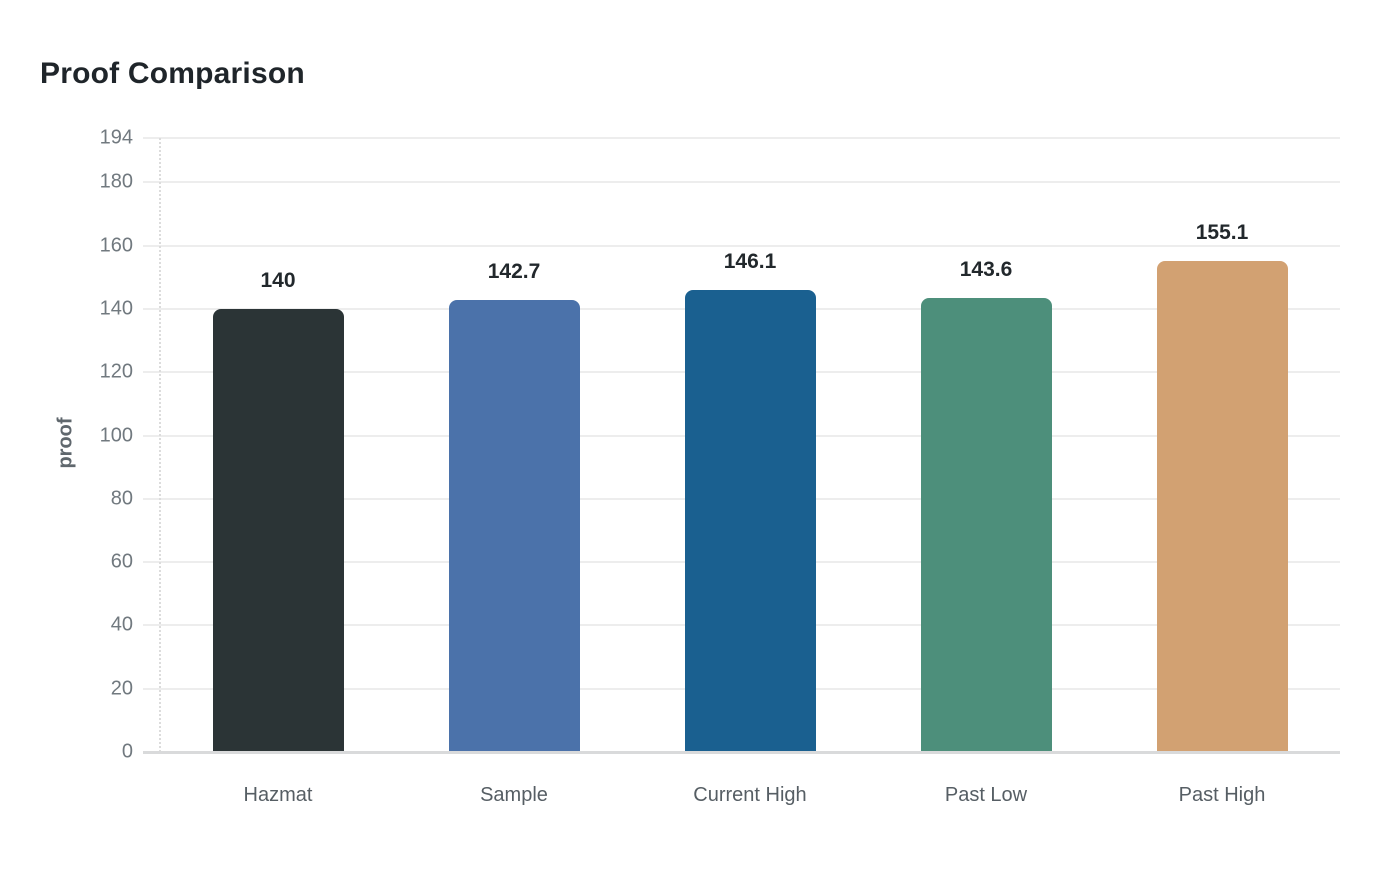 The image size is (1400, 880). Describe the element at coordinates (116, 137) in the screenshot. I see `y-tick-label: 194` at that location.